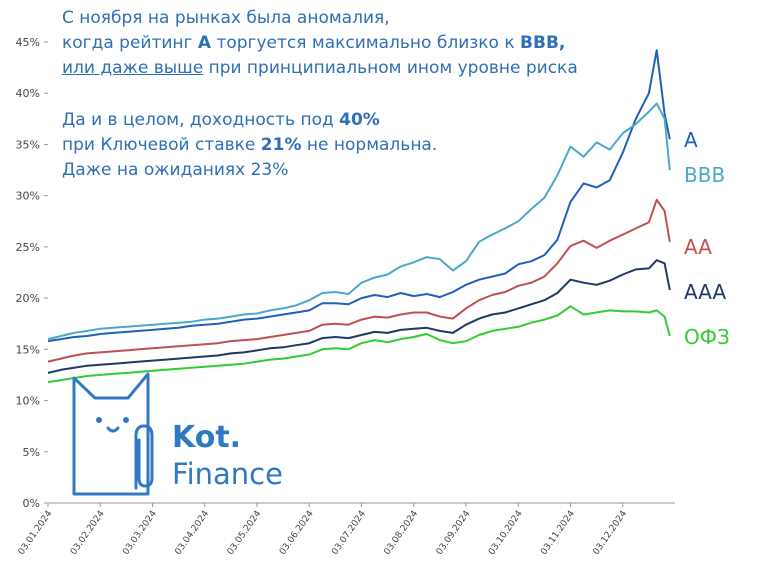 The image size is (758, 571). Describe the element at coordinates (28, 42) in the screenshot. I see `y-tick-label: 45%` at that location.